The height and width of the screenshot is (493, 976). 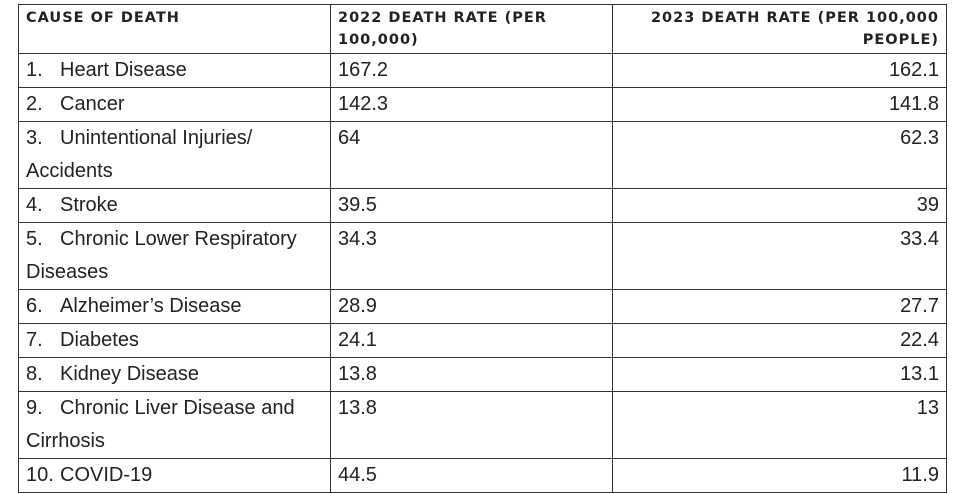 What do you see at coordinates (779, 374) in the screenshot?
I see `rate-2023-cell: 13.1` at bounding box center [779, 374].